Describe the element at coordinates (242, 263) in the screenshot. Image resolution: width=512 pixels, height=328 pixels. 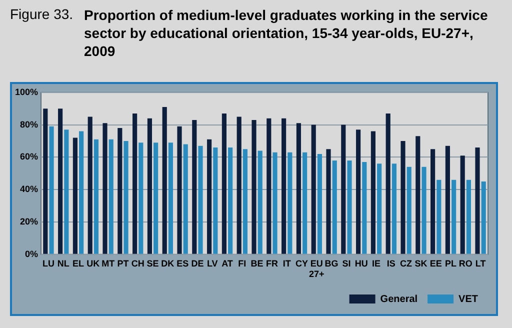
I see `x-tick-label: FI` at that location.